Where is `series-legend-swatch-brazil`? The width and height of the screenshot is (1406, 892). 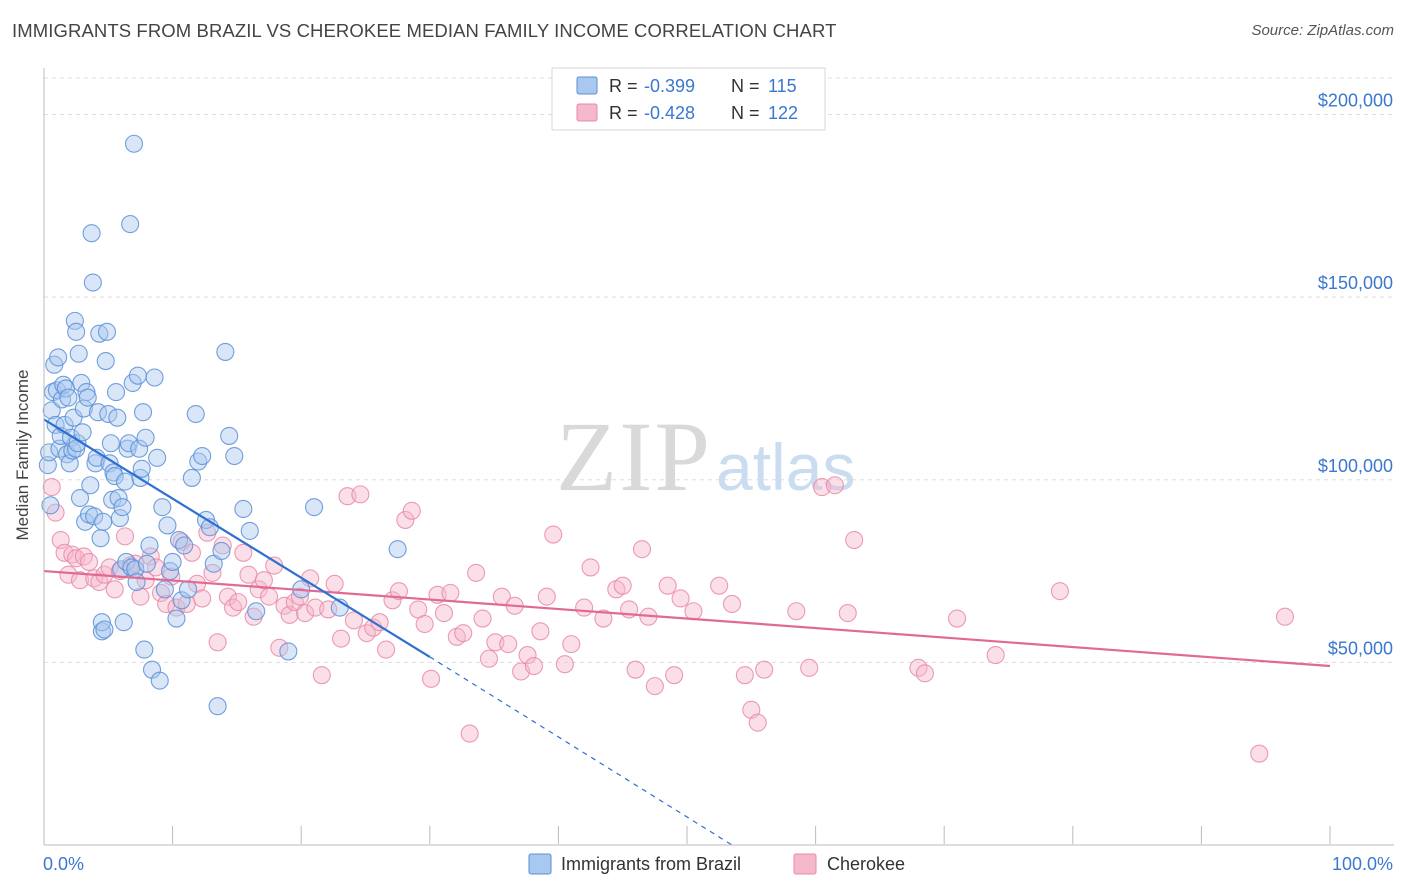
series-legend-swatch-brazil is located at coordinates (540, 864).